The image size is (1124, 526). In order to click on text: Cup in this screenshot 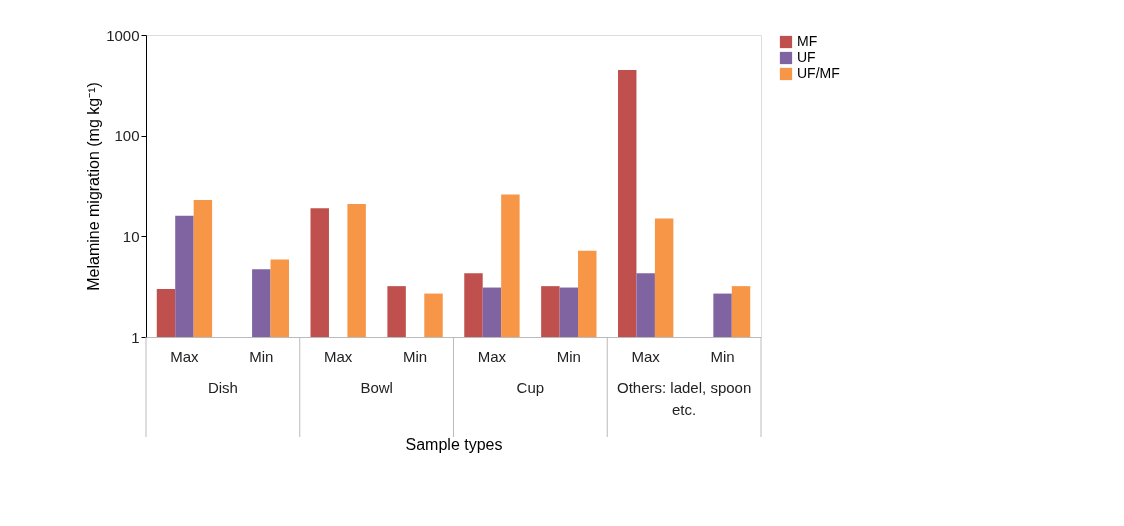, I will do `click(530, 387)`.